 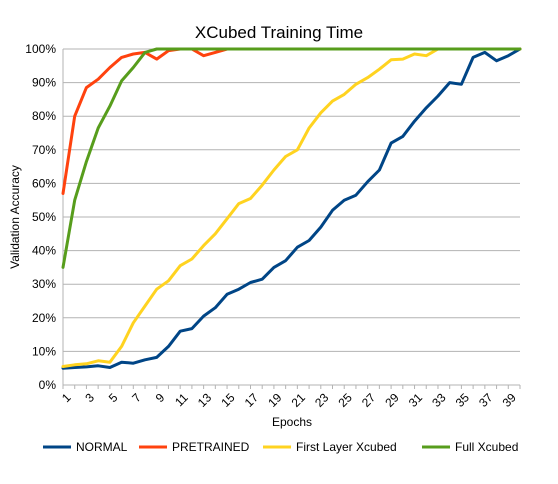 What do you see at coordinates (345, 400) in the screenshot?
I see `x-tick-label: 25` at bounding box center [345, 400].